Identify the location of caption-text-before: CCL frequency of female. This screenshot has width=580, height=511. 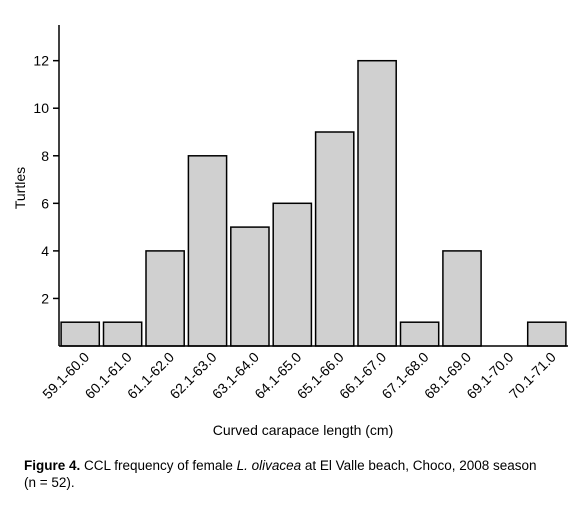
(158, 465).